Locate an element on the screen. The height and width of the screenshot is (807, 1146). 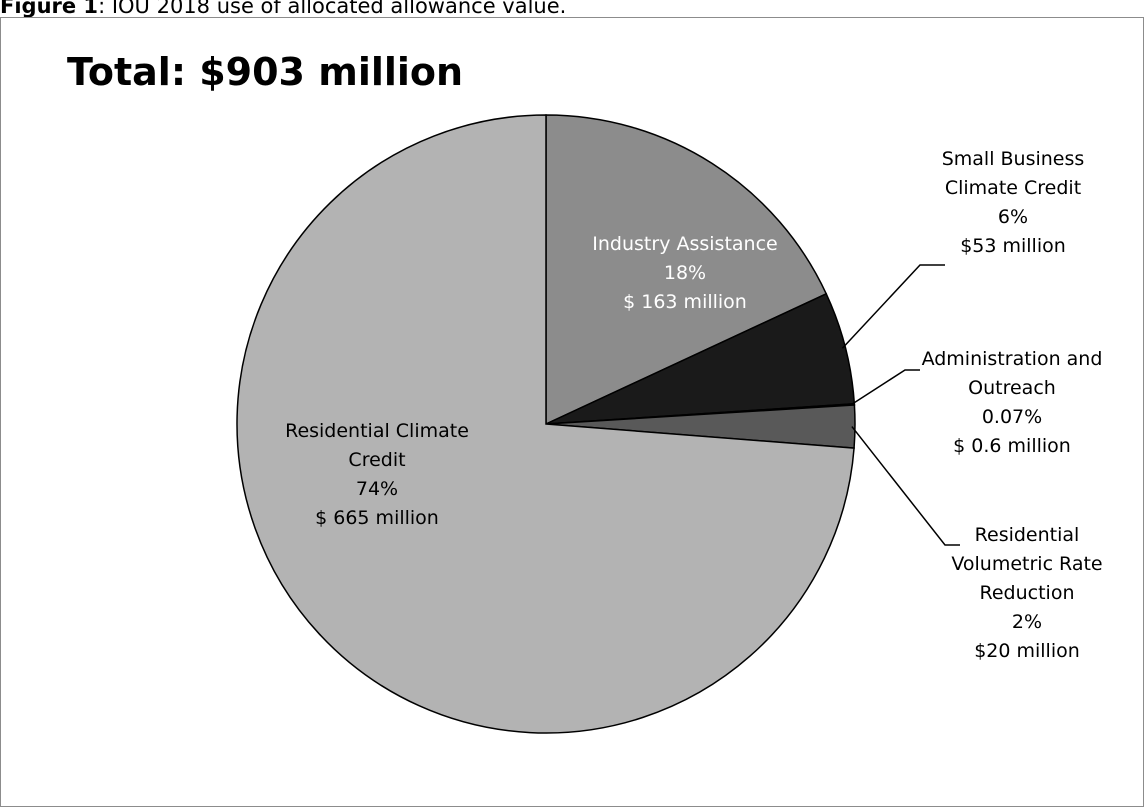
slice-label-line: Administration and is located at coordinates (1012, 359).